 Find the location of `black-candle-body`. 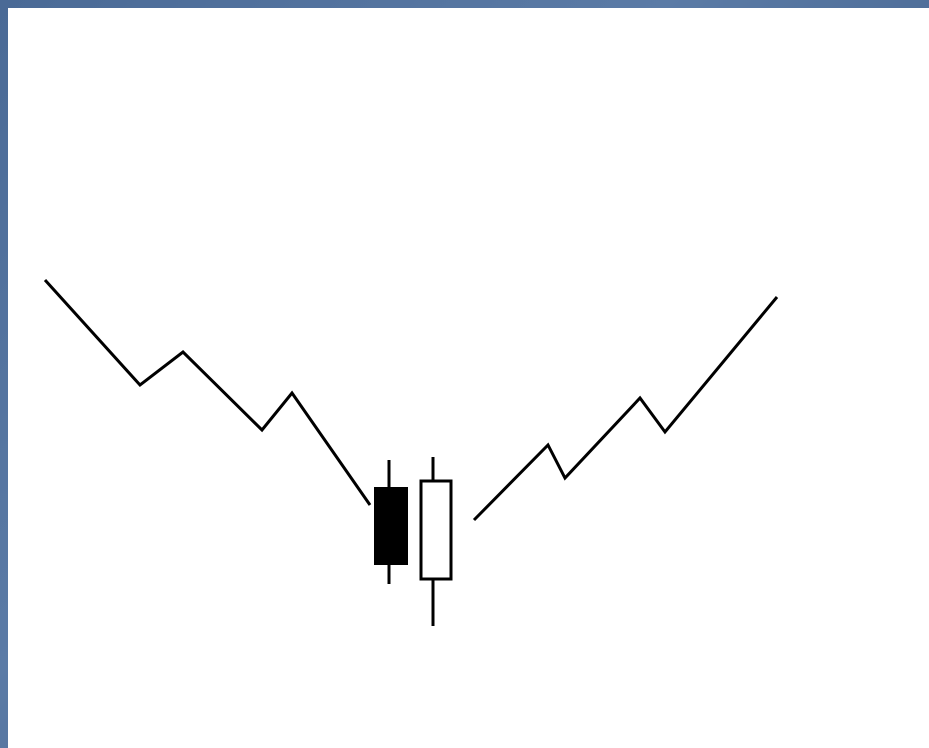

black-candle-body is located at coordinates (391, 526).